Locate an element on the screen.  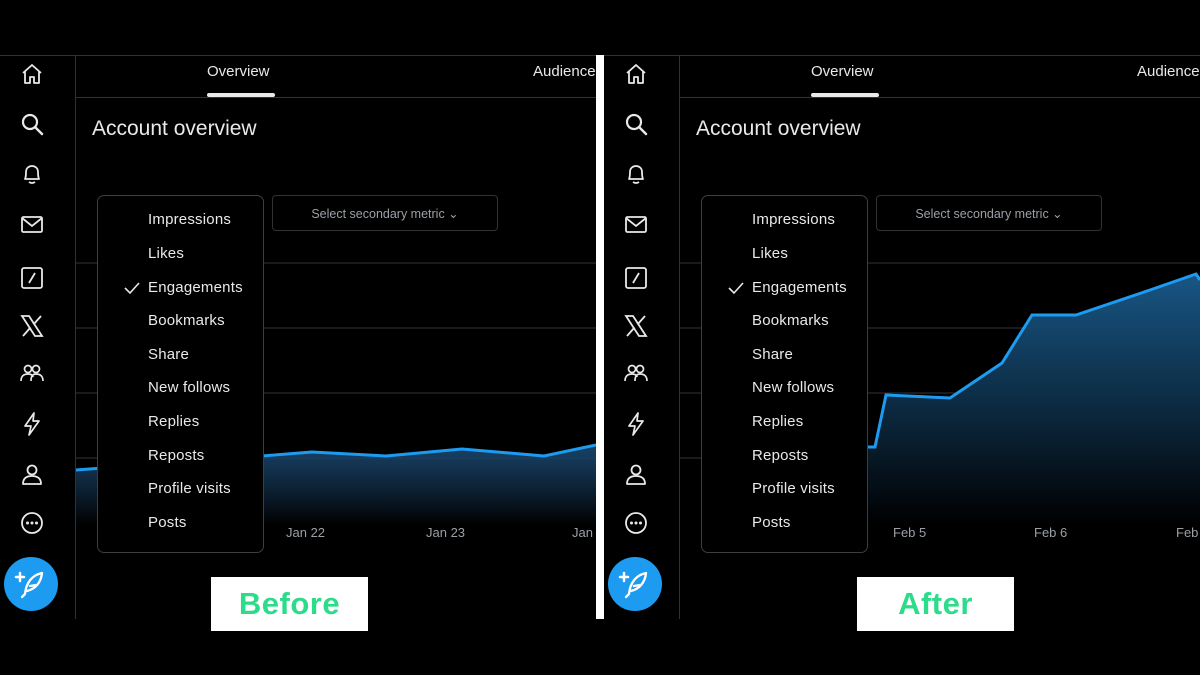
x-tick-label: Jan 23 is located at coordinates (446, 532).